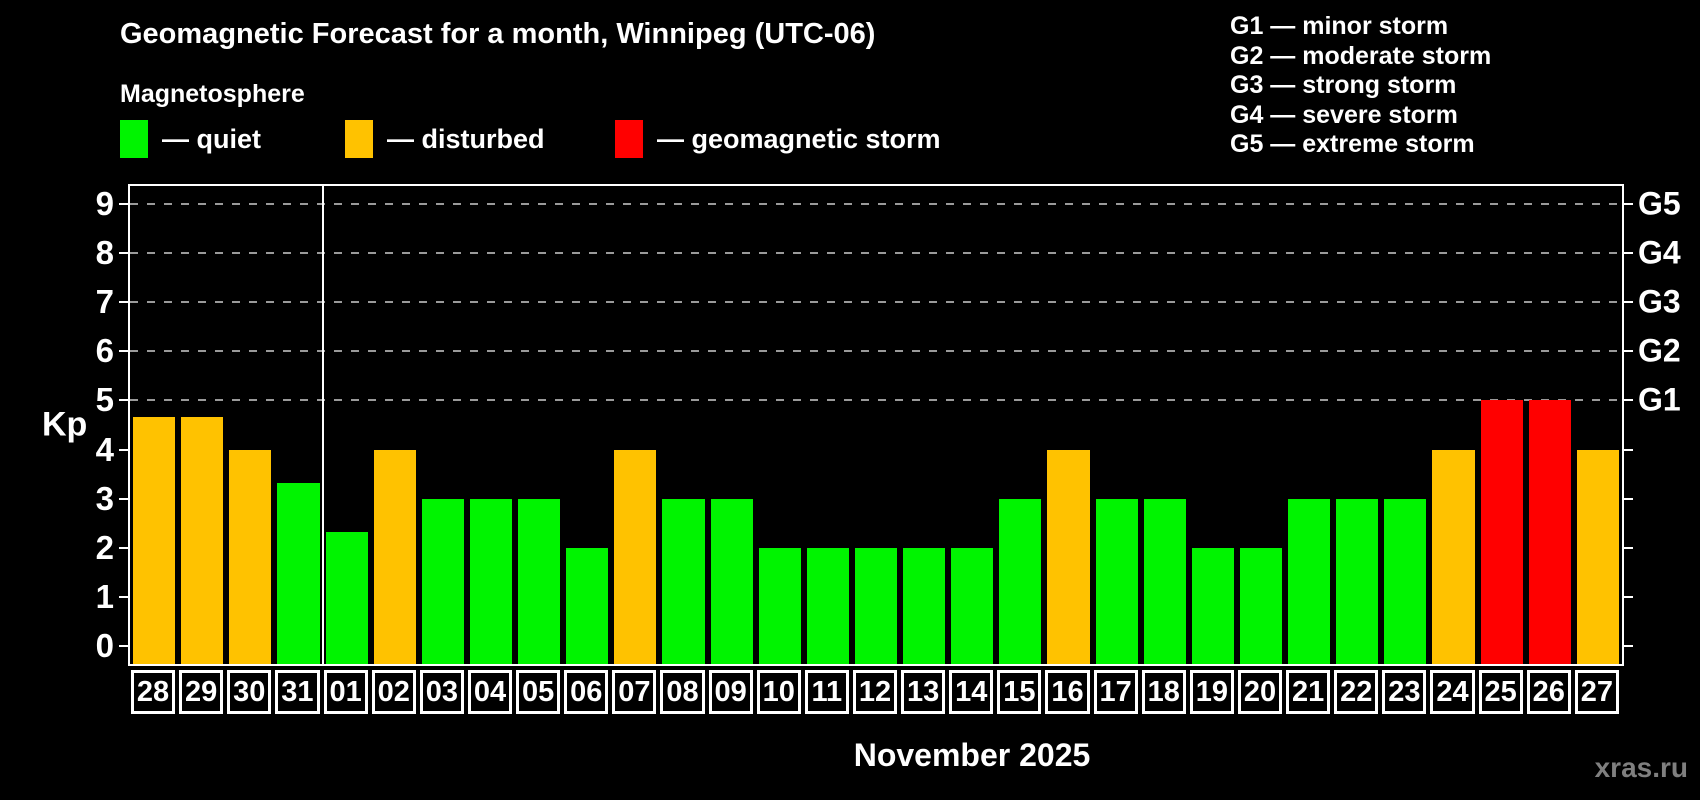  I want to click on date-cell-17: 17, so click(1115, 692).